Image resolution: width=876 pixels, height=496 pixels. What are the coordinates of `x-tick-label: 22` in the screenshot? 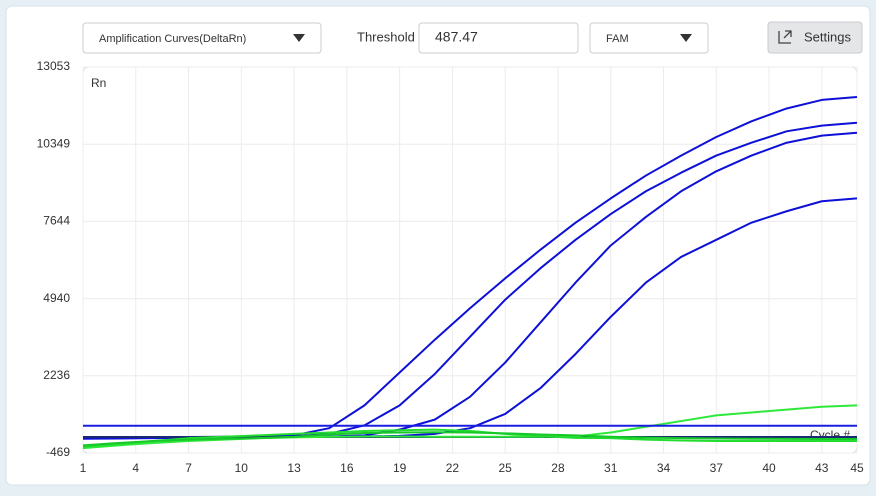 It's located at (453, 468).